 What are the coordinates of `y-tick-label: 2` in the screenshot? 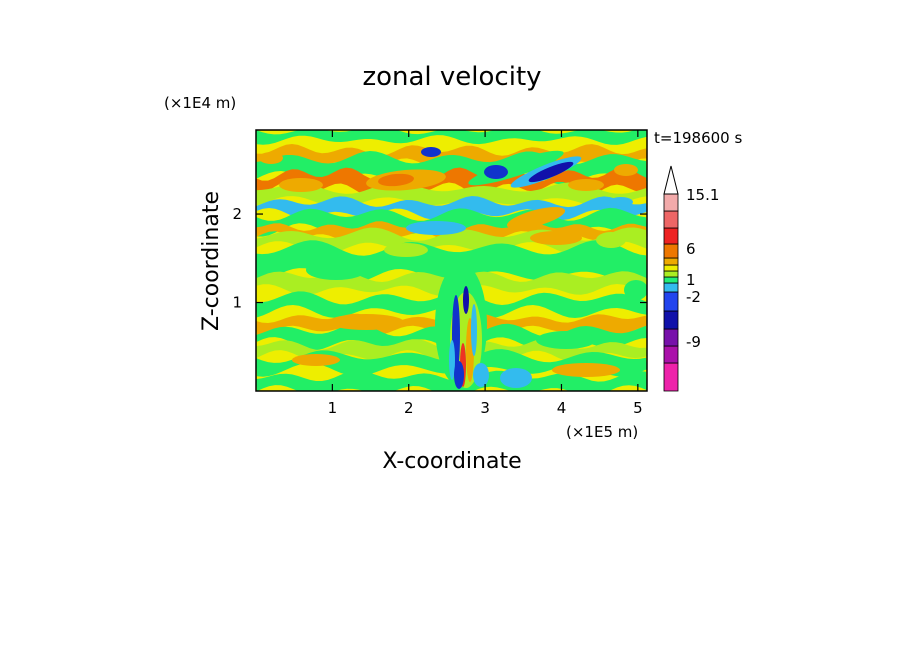 It's located at (237, 214).